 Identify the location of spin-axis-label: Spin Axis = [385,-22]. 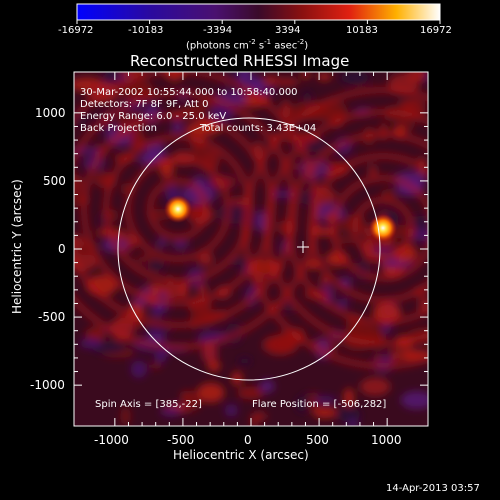
(148, 404).